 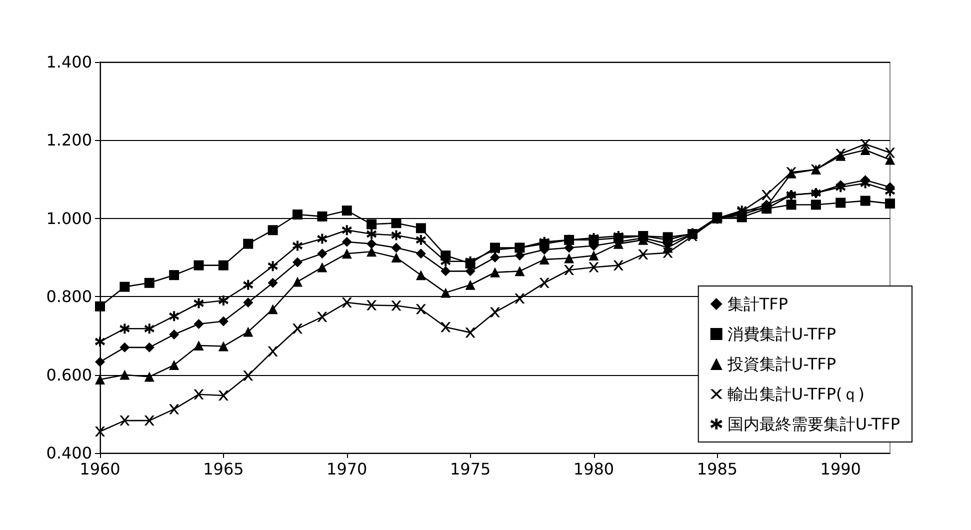 What do you see at coordinates (470, 469) in the screenshot?
I see `x-tick-label: 1975` at bounding box center [470, 469].